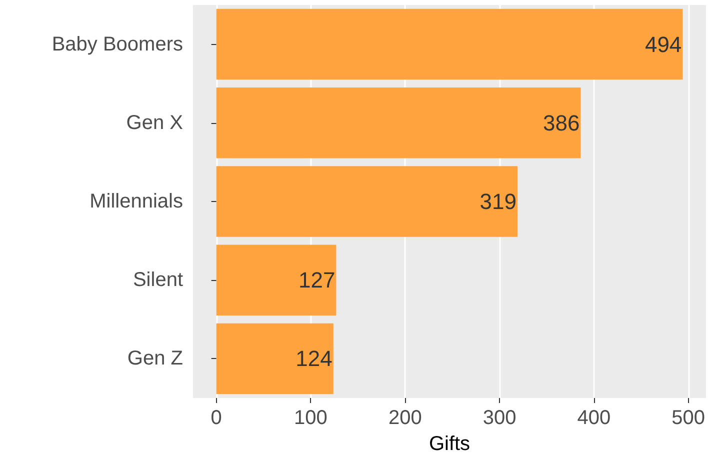 This screenshot has height=459, width=709. Describe the element at coordinates (216, 418) in the screenshot. I see `x-tick-label: 0` at that location.